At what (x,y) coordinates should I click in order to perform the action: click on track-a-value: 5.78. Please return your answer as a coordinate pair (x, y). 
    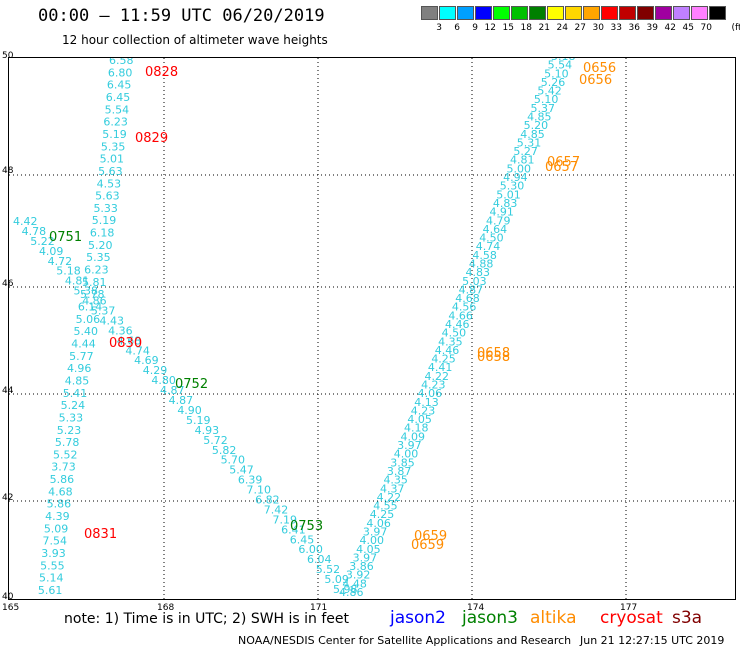
    Looking at the image, I should click on (67, 442).